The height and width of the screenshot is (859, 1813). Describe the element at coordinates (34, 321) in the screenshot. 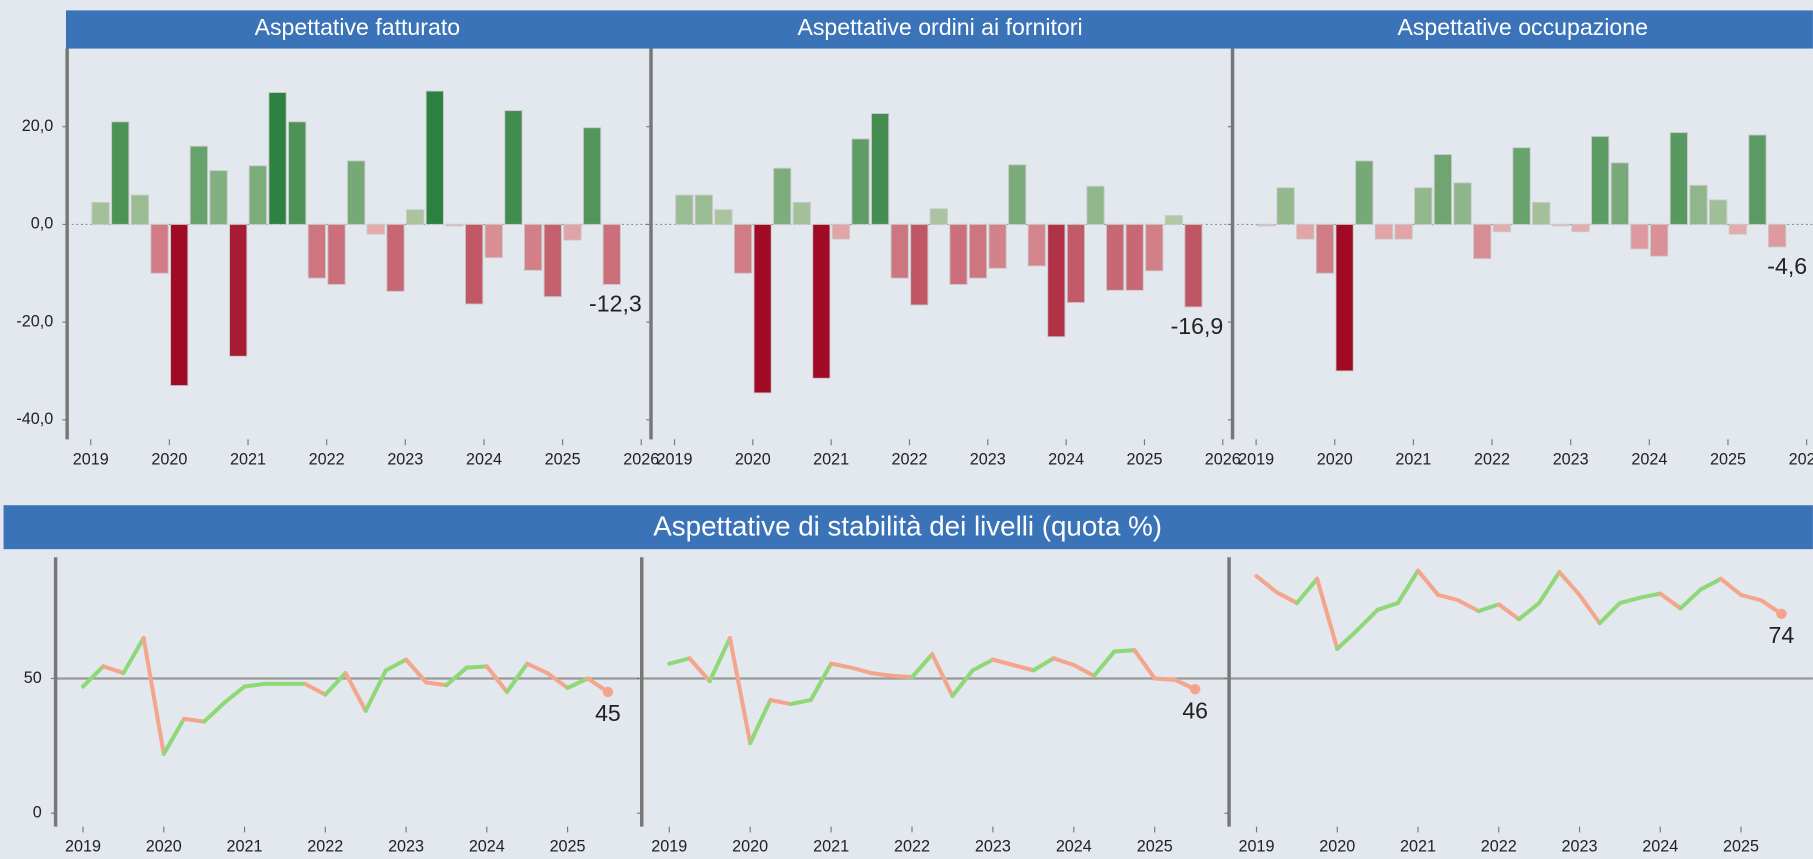

I see `y-tick-label: -20,0` at that location.